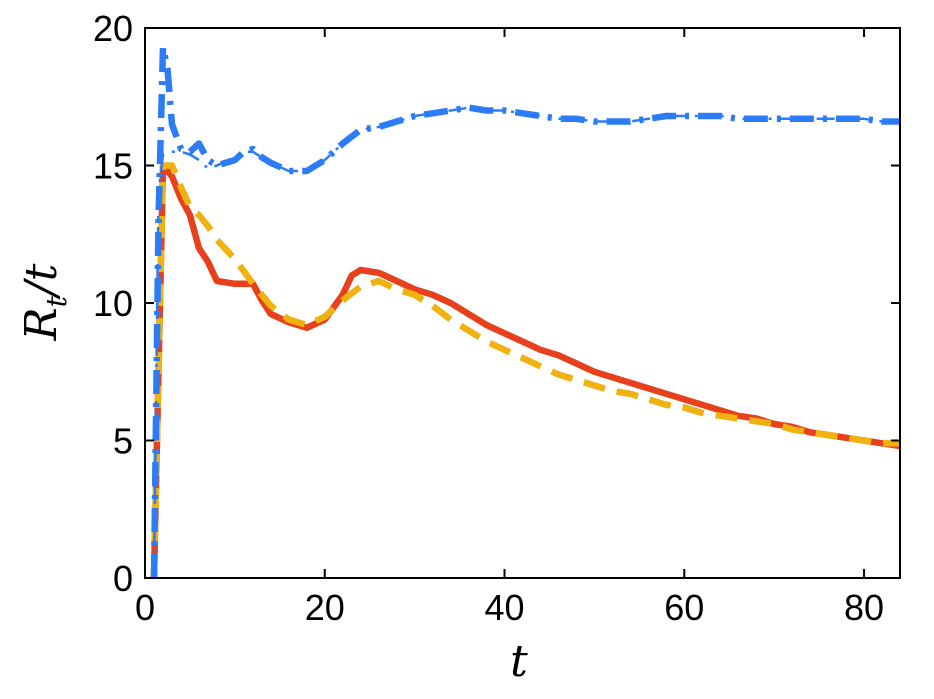  Describe the element at coordinates (325, 607) in the screenshot. I see `x-tick-label: 20` at that location.